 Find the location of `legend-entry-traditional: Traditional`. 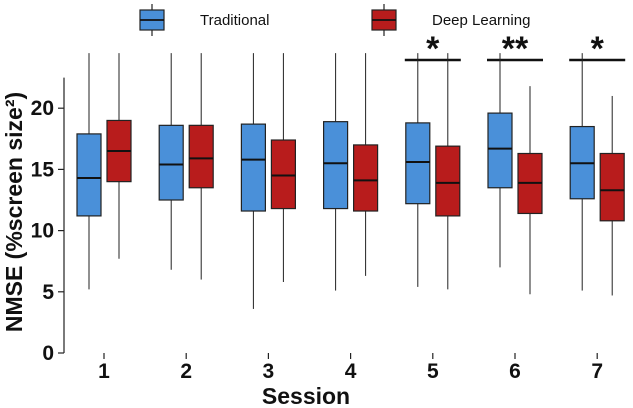

legend-entry-traditional: Traditional is located at coordinates (204, 20).